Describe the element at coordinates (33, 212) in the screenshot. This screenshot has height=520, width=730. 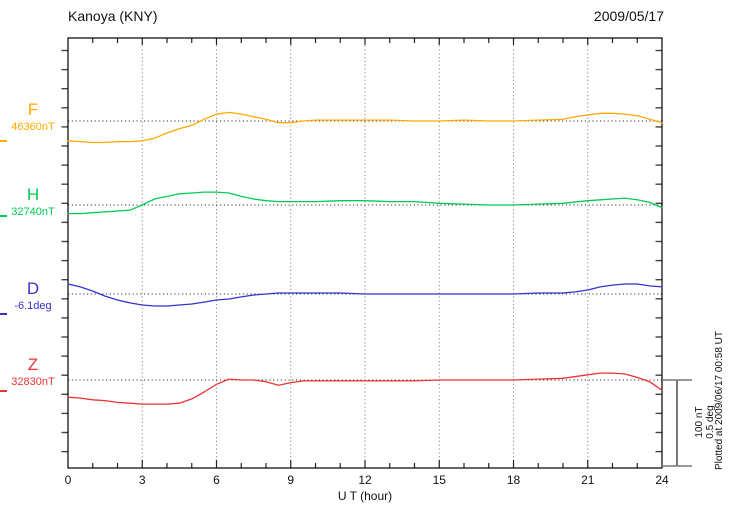
I see `series-baseline-H: 32740nT` at that location.